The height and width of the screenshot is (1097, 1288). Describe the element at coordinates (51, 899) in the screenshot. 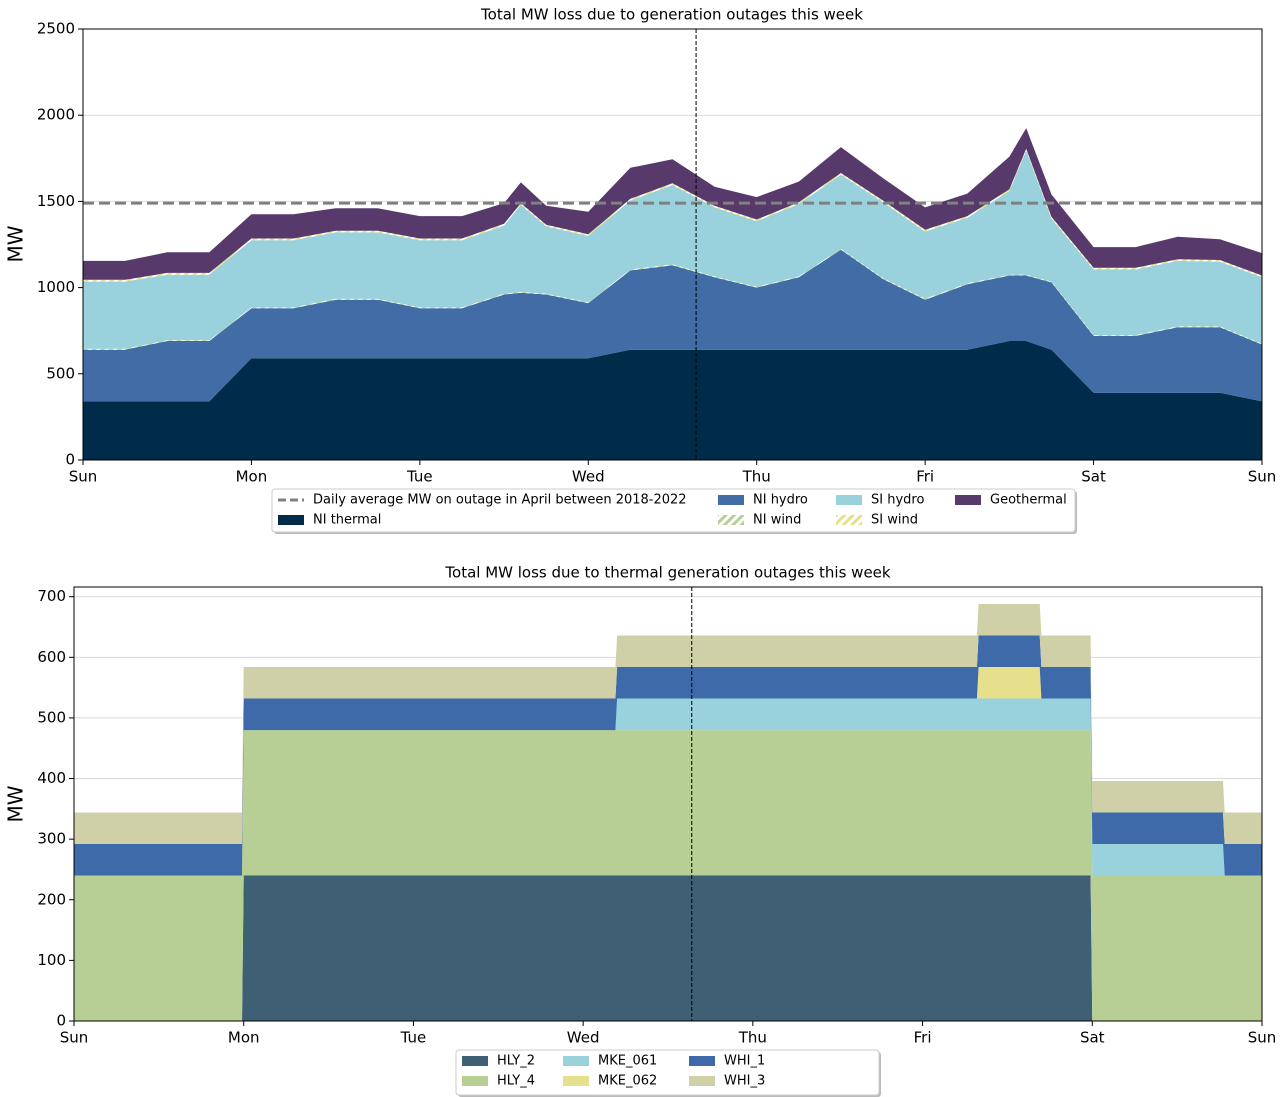

I see `y-tick-label: 200` at that location.